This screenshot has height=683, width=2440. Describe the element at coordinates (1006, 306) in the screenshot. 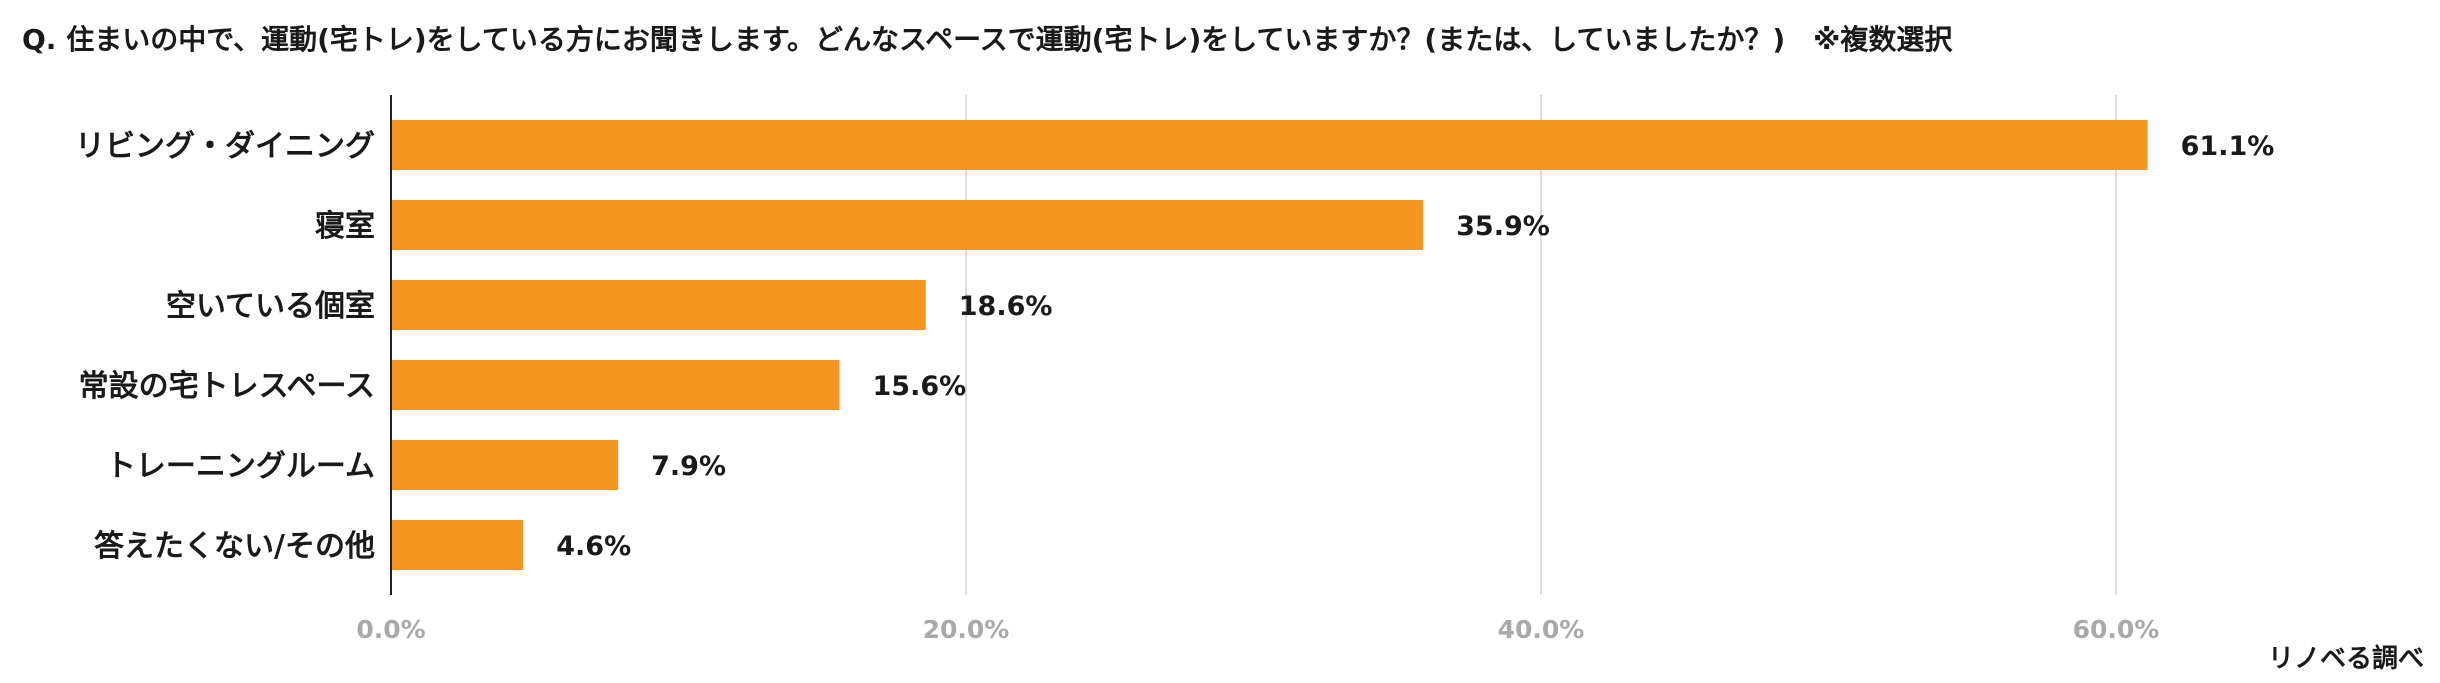

I see `value-label: 18.6%` at that location.